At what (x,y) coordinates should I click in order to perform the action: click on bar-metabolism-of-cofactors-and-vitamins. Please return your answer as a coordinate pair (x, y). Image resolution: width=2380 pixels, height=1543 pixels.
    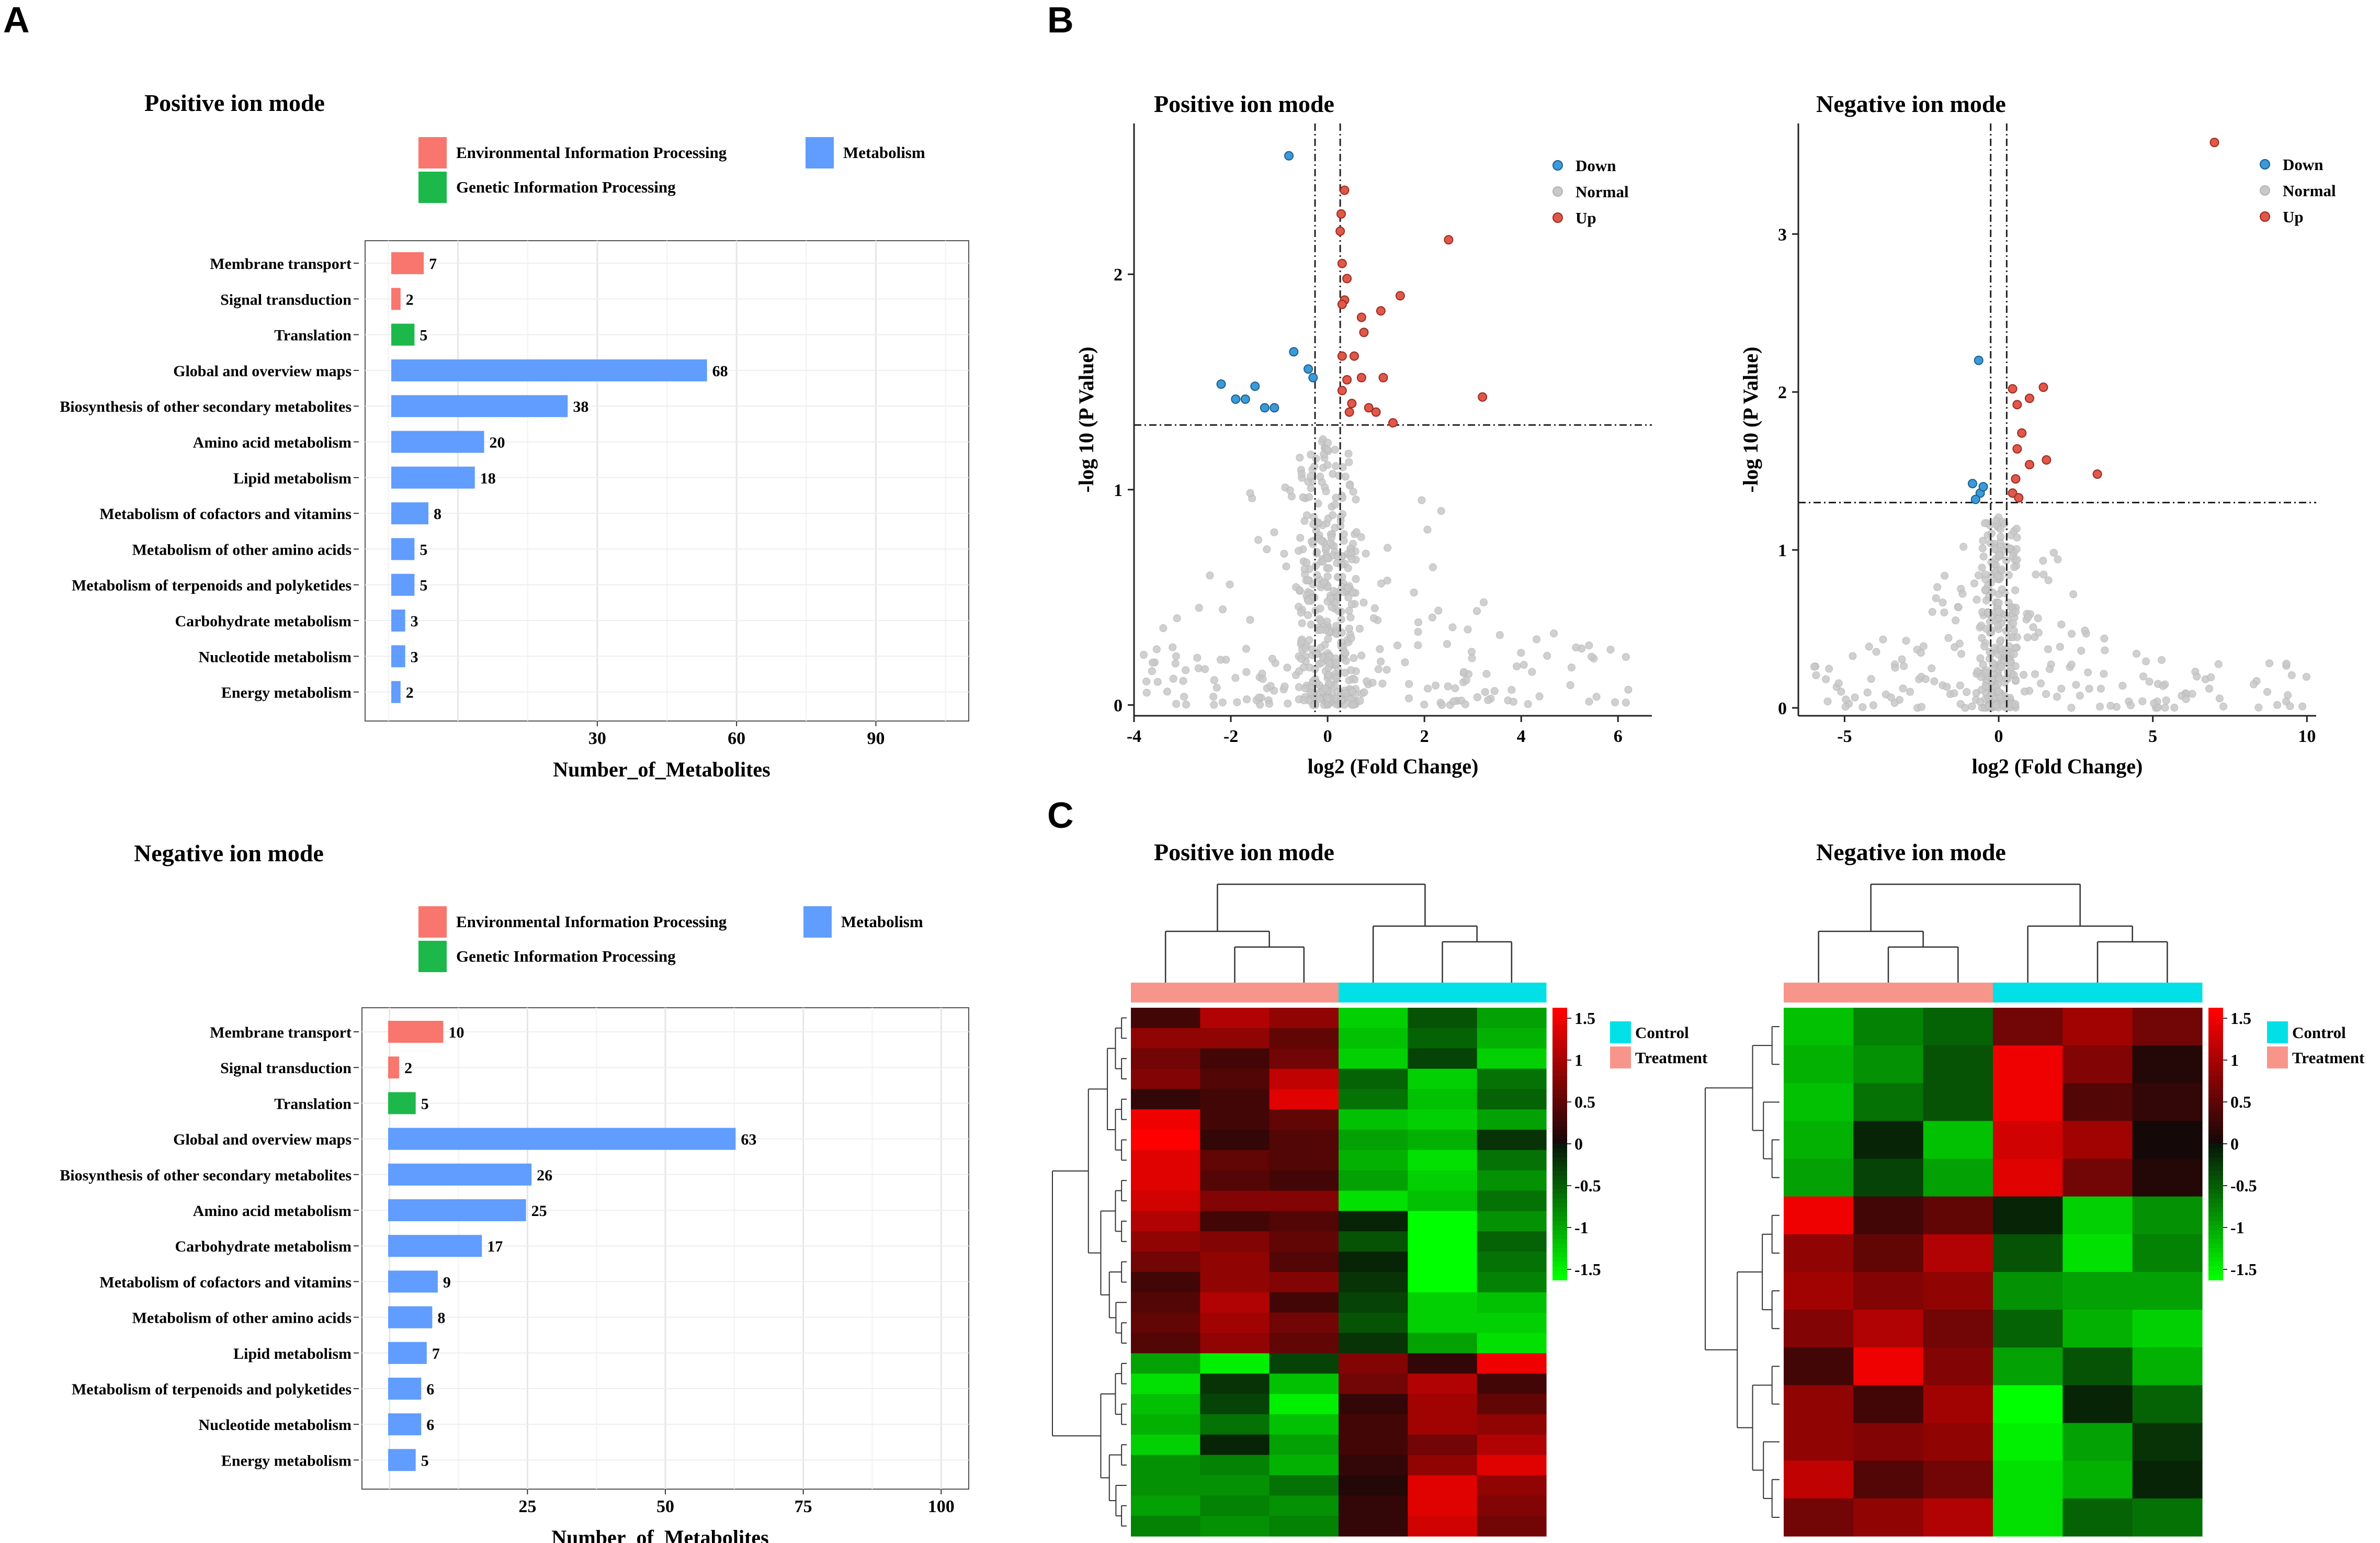
    Looking at the image, I should click on (413, 1282).